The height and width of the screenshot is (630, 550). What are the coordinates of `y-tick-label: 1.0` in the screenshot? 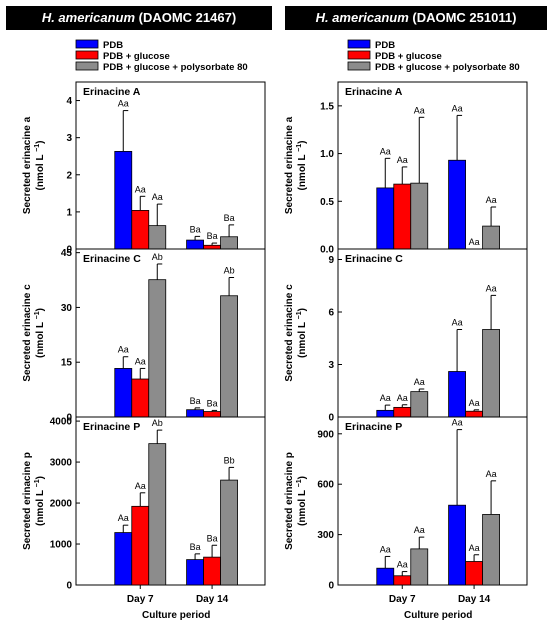 It's located at (327, 154).